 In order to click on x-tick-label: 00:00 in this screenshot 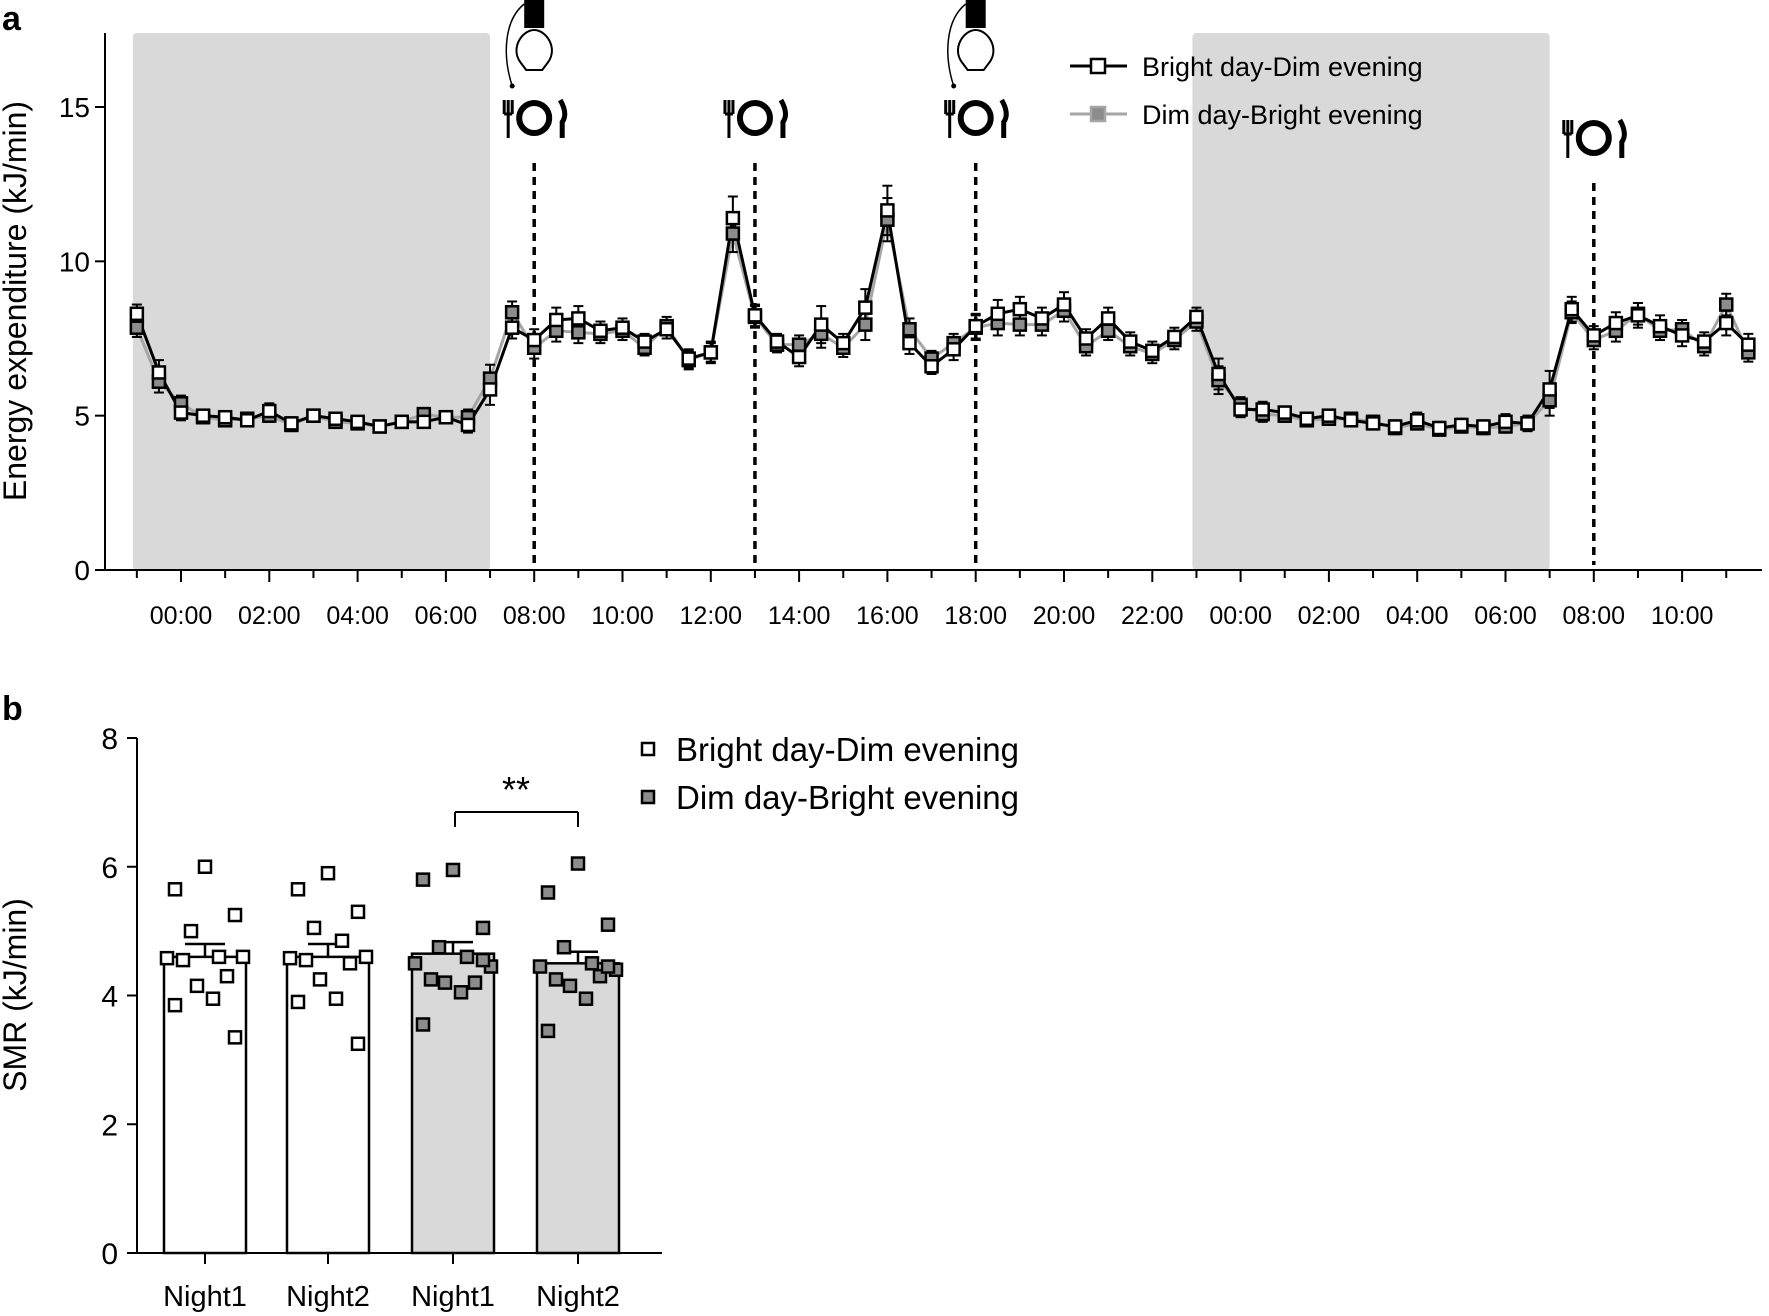, I will do `click(1240, 616)`.